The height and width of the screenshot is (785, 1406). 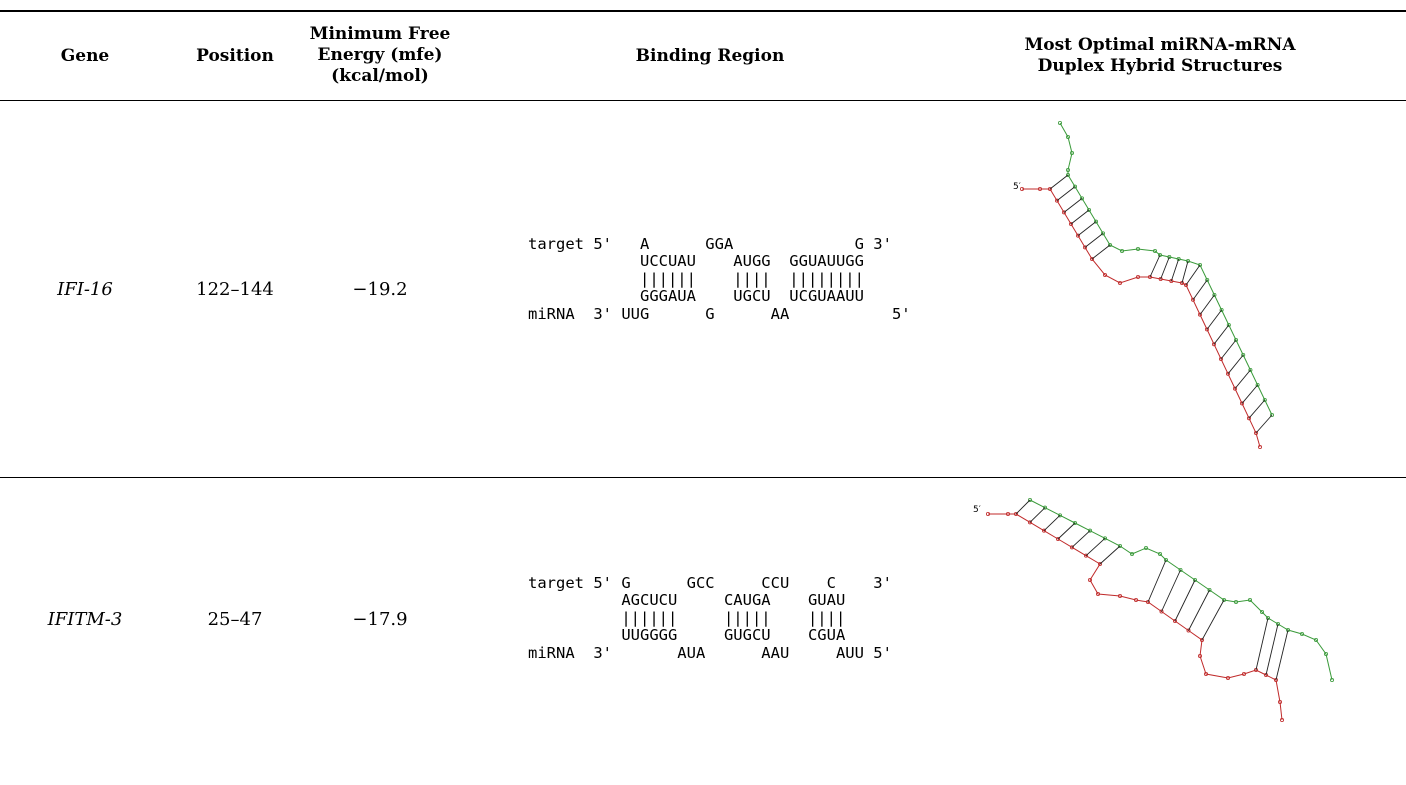 I want to click on target-strand, so click(x=1181, y=590).